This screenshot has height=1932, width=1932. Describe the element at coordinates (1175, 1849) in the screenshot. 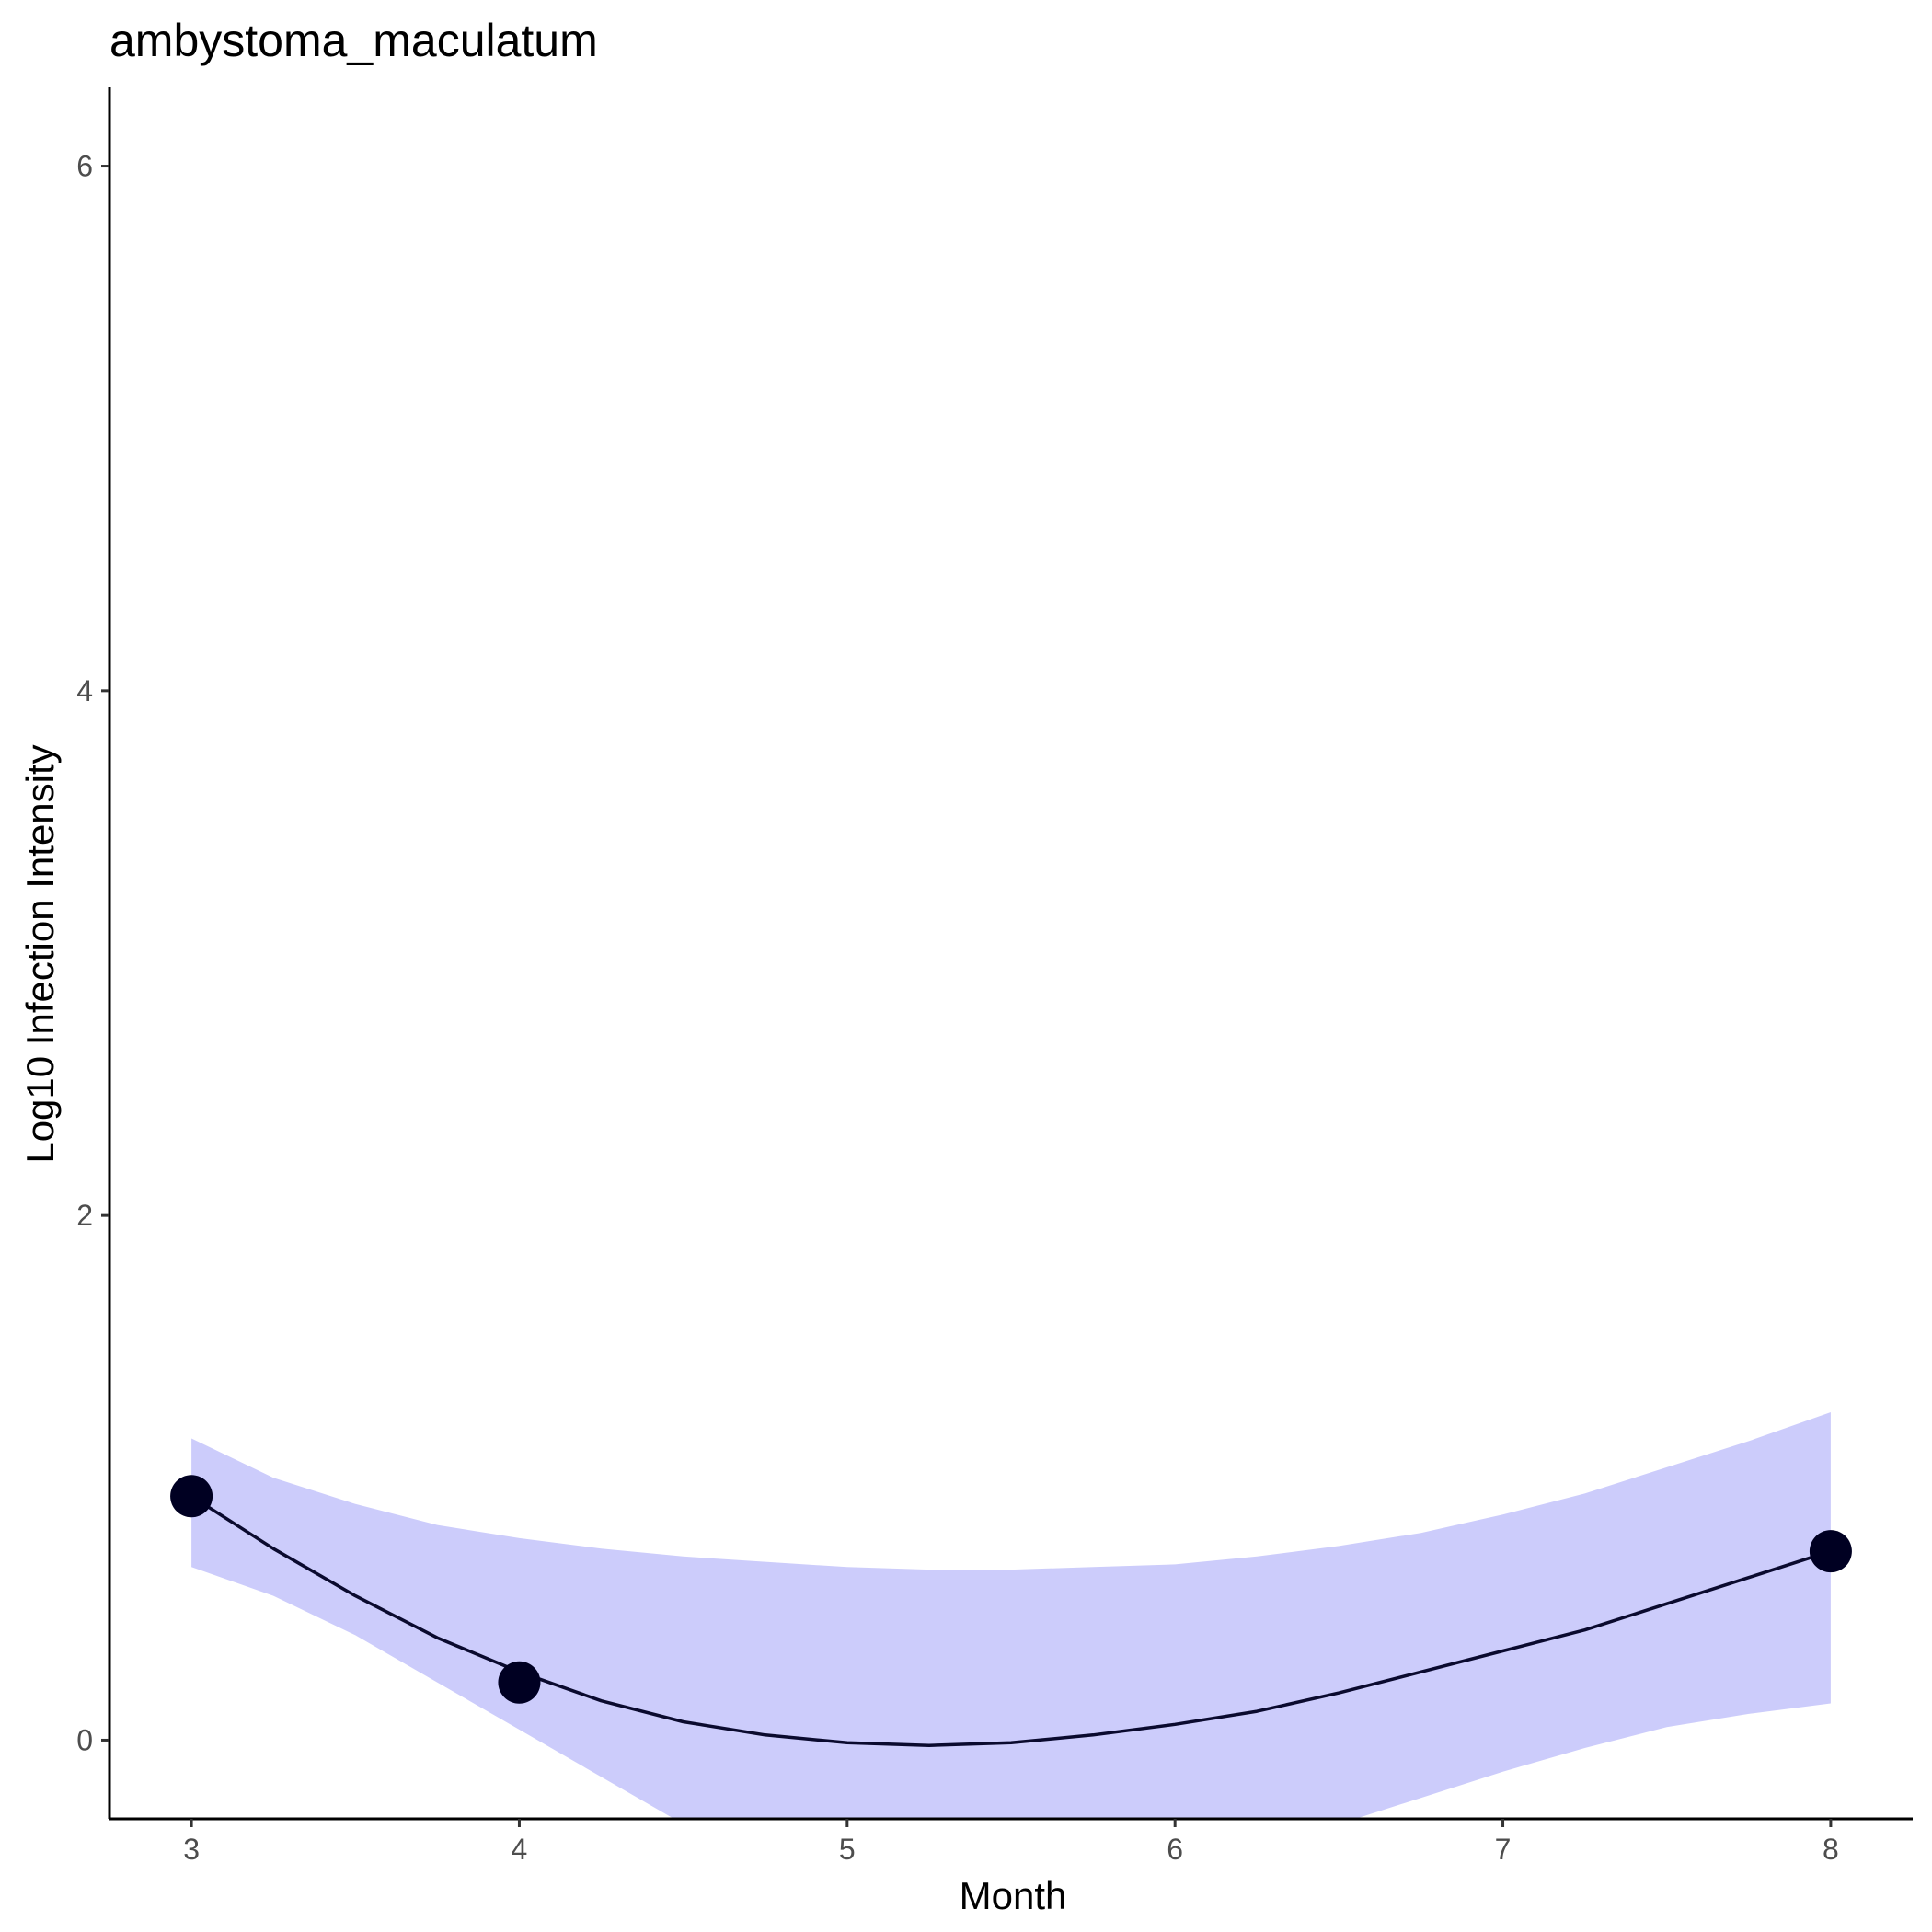

I see `x-tick-label: 6` at that location.